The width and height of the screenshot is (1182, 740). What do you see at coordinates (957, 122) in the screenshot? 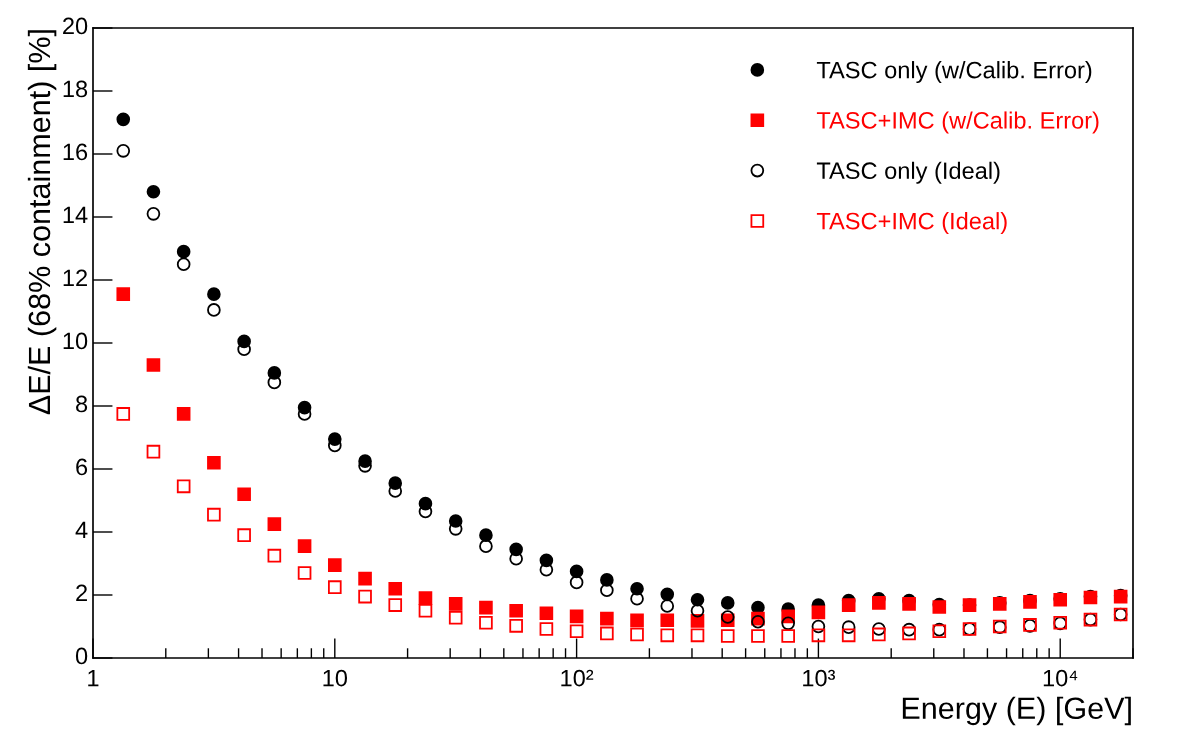
I see `legend-label: TASC+IMC (w/Calib. Error)` at bounding box center [957, 122].